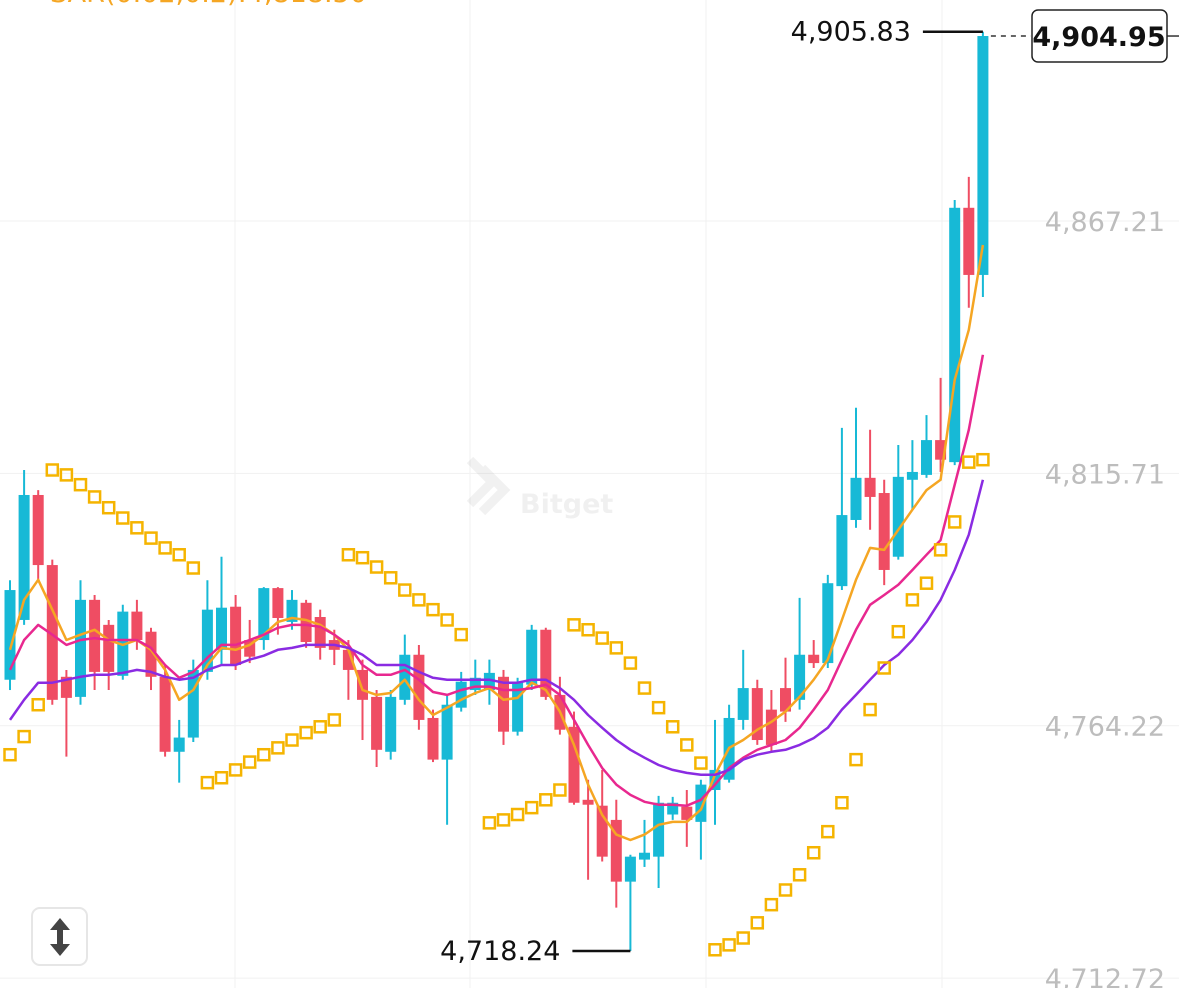  What do you see at coordinates (566, 504) in the screenshot?
I see `watermark: Bitget` at bounding box center [566, 504].